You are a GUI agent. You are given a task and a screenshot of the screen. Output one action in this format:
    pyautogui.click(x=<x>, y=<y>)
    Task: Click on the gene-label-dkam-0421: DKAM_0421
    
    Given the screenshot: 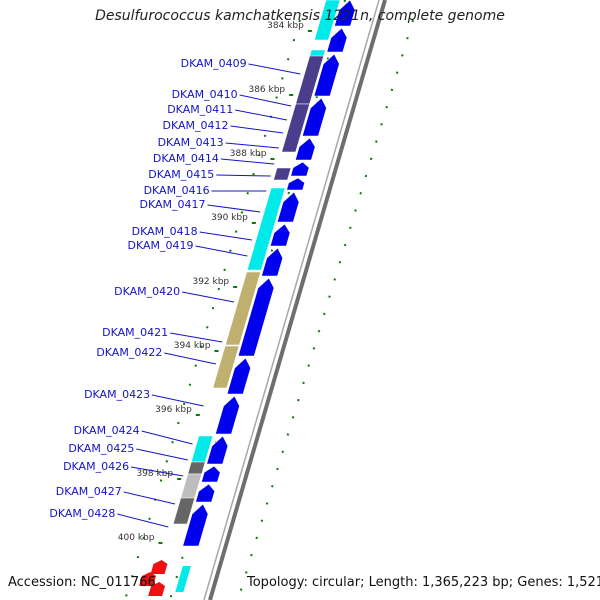 What is the action you would take?
    pyautogui.click(x=135, y=332)
    